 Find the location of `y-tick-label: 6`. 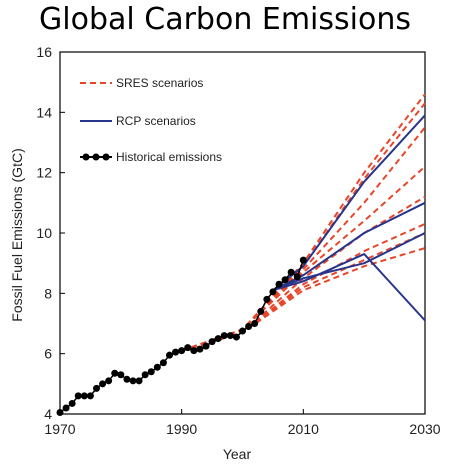

y-tick-label: 6 is located at coordinates (48, 354).